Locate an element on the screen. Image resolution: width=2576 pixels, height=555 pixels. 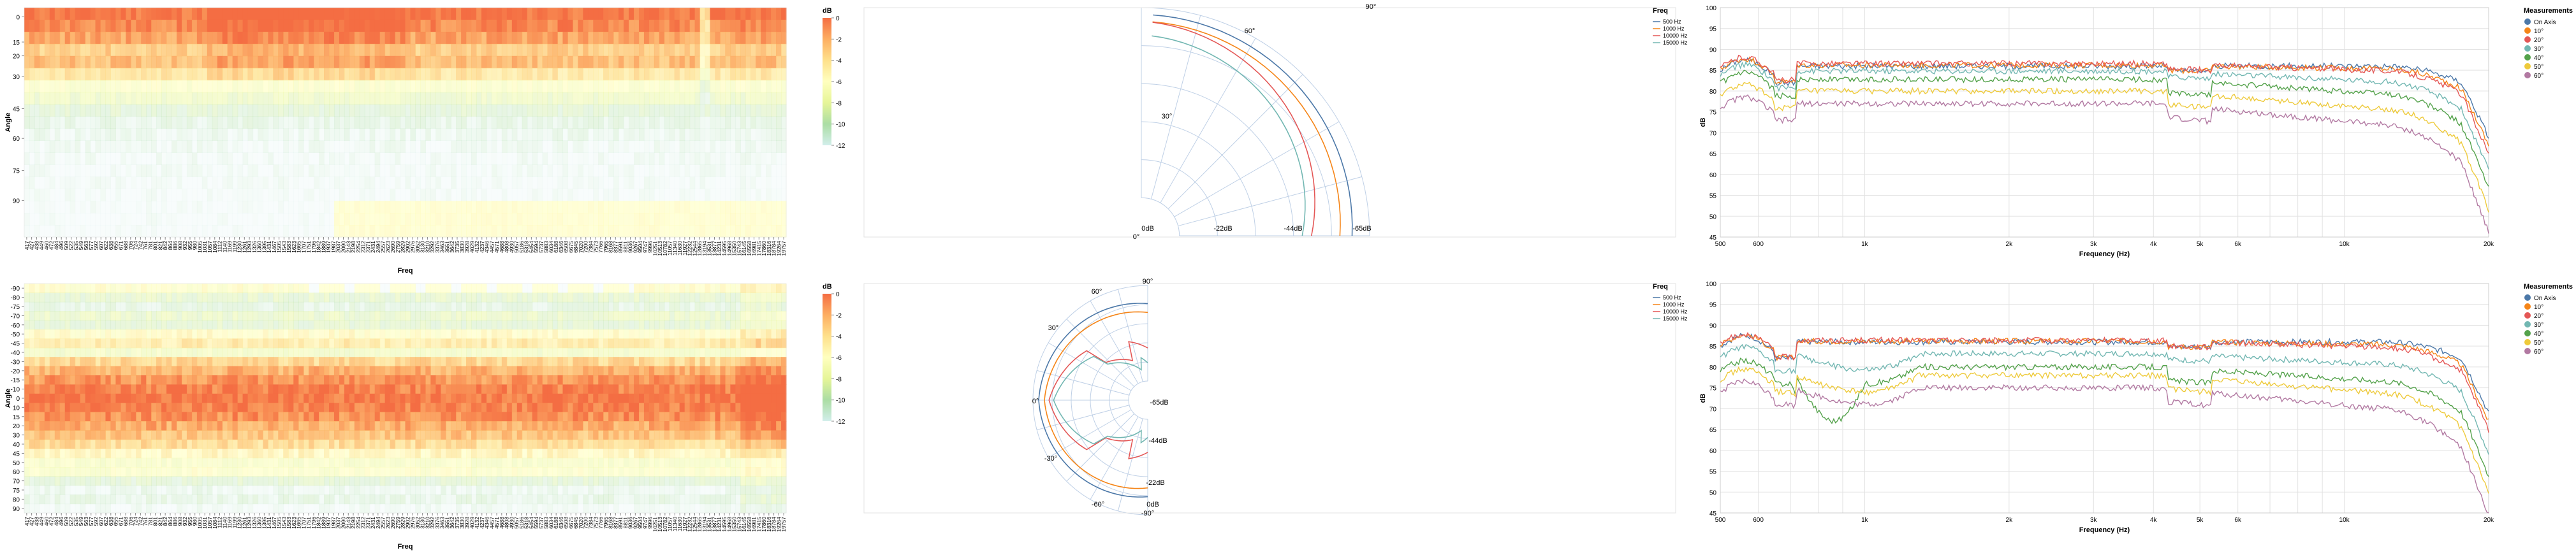
spl-y-tick-label: 65 is located at coordinates (1713, 154).